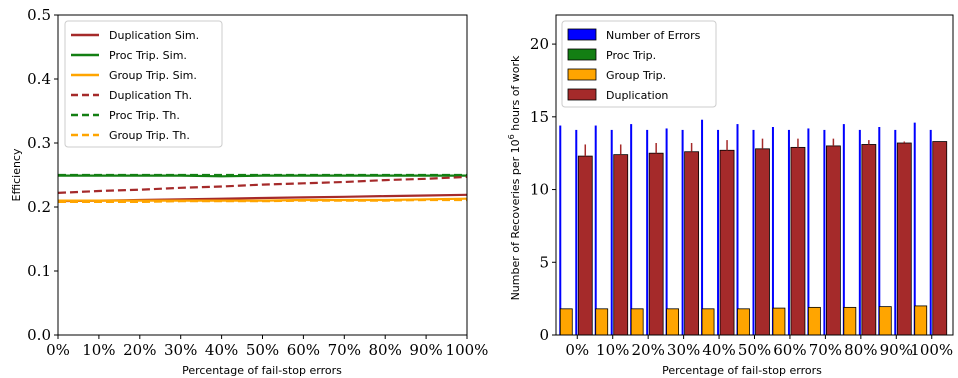  I want to click on y-tick-label: 15, so click(539, 117).